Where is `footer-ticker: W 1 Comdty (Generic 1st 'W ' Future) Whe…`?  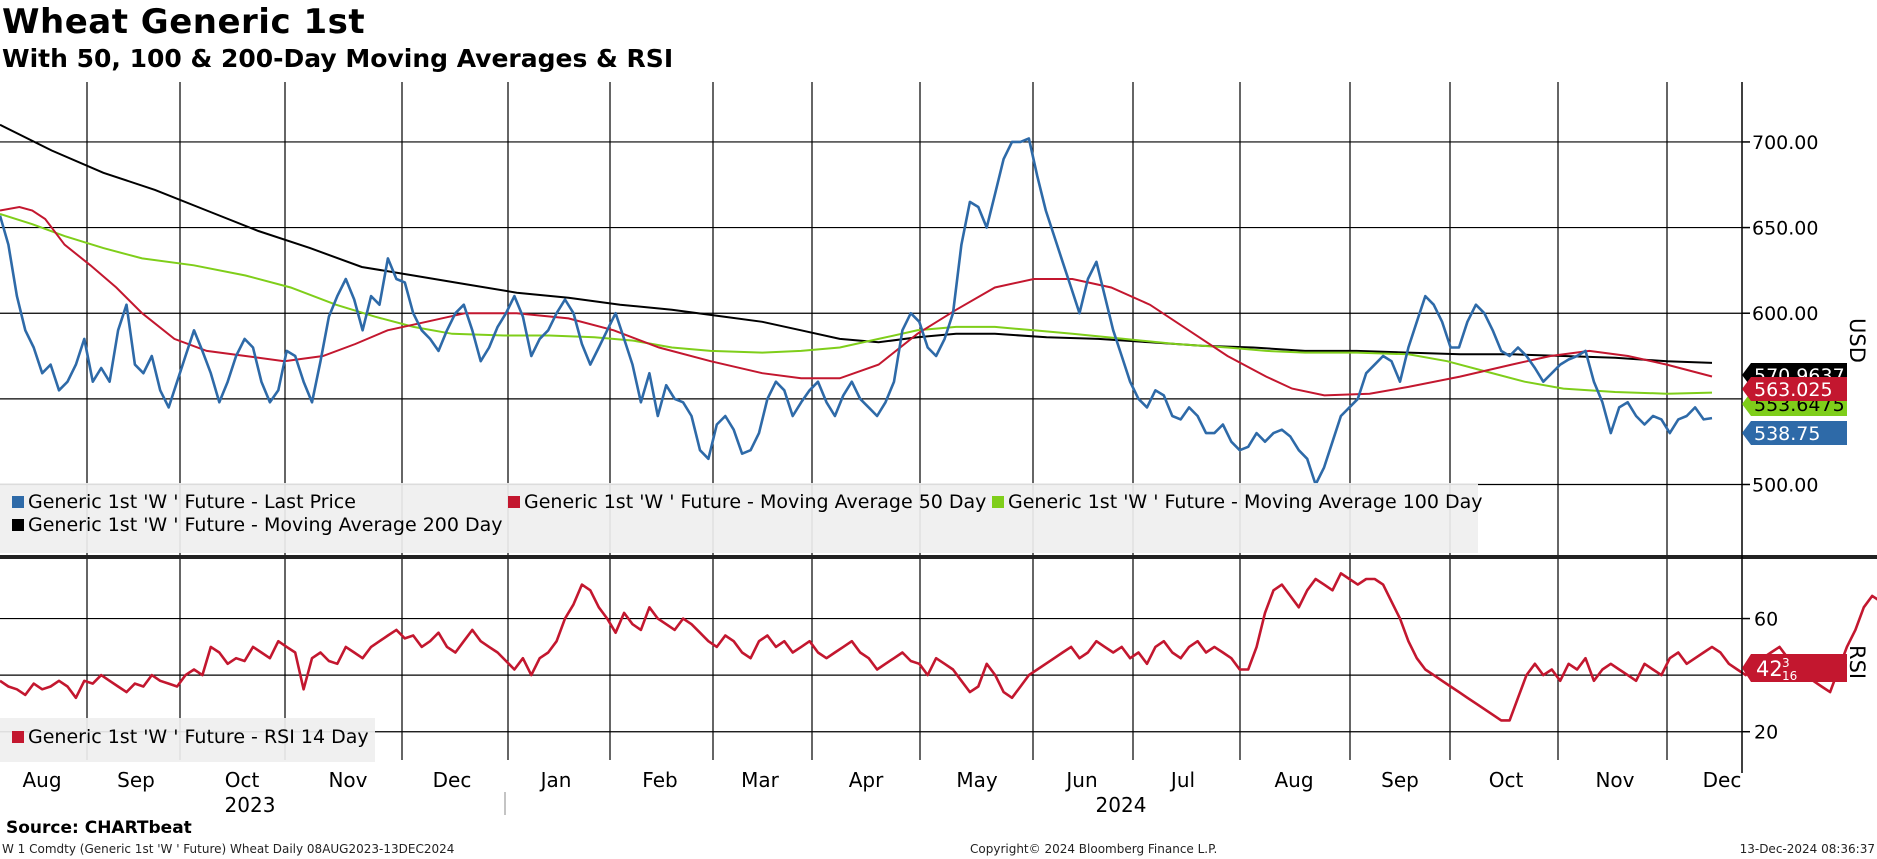
footer-ticker: W 1 Comdty (Generic 1st 'W ' Future) Whe… is located at coordinates (228, 849).